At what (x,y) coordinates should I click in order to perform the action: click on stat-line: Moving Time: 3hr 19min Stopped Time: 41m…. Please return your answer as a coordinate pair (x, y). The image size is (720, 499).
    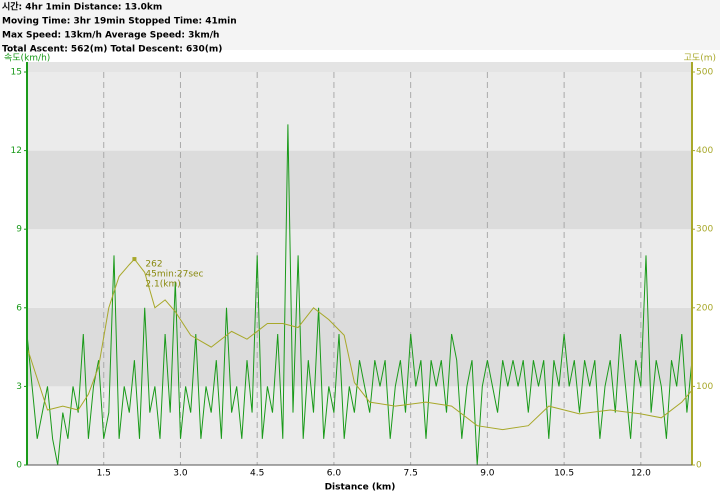
    Looking at the image, I should click on (119, 22).